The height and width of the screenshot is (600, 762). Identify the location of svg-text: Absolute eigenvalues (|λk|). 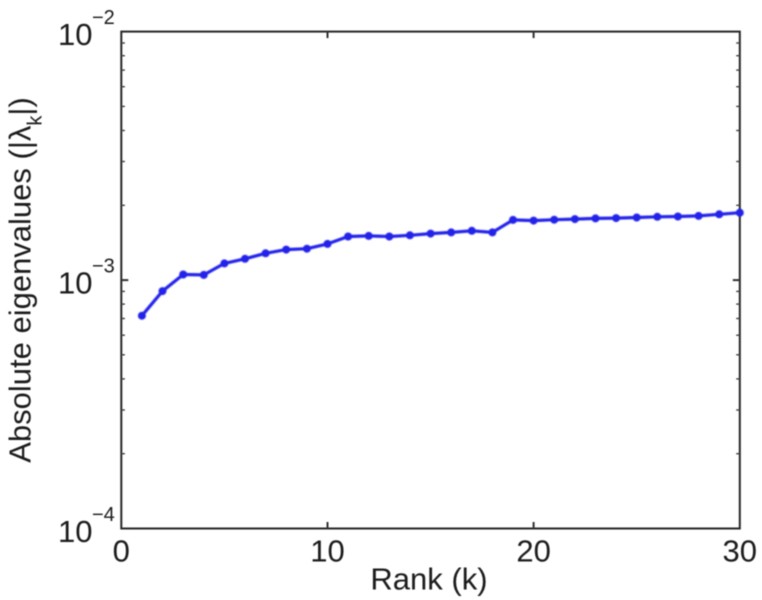
(25, 280).